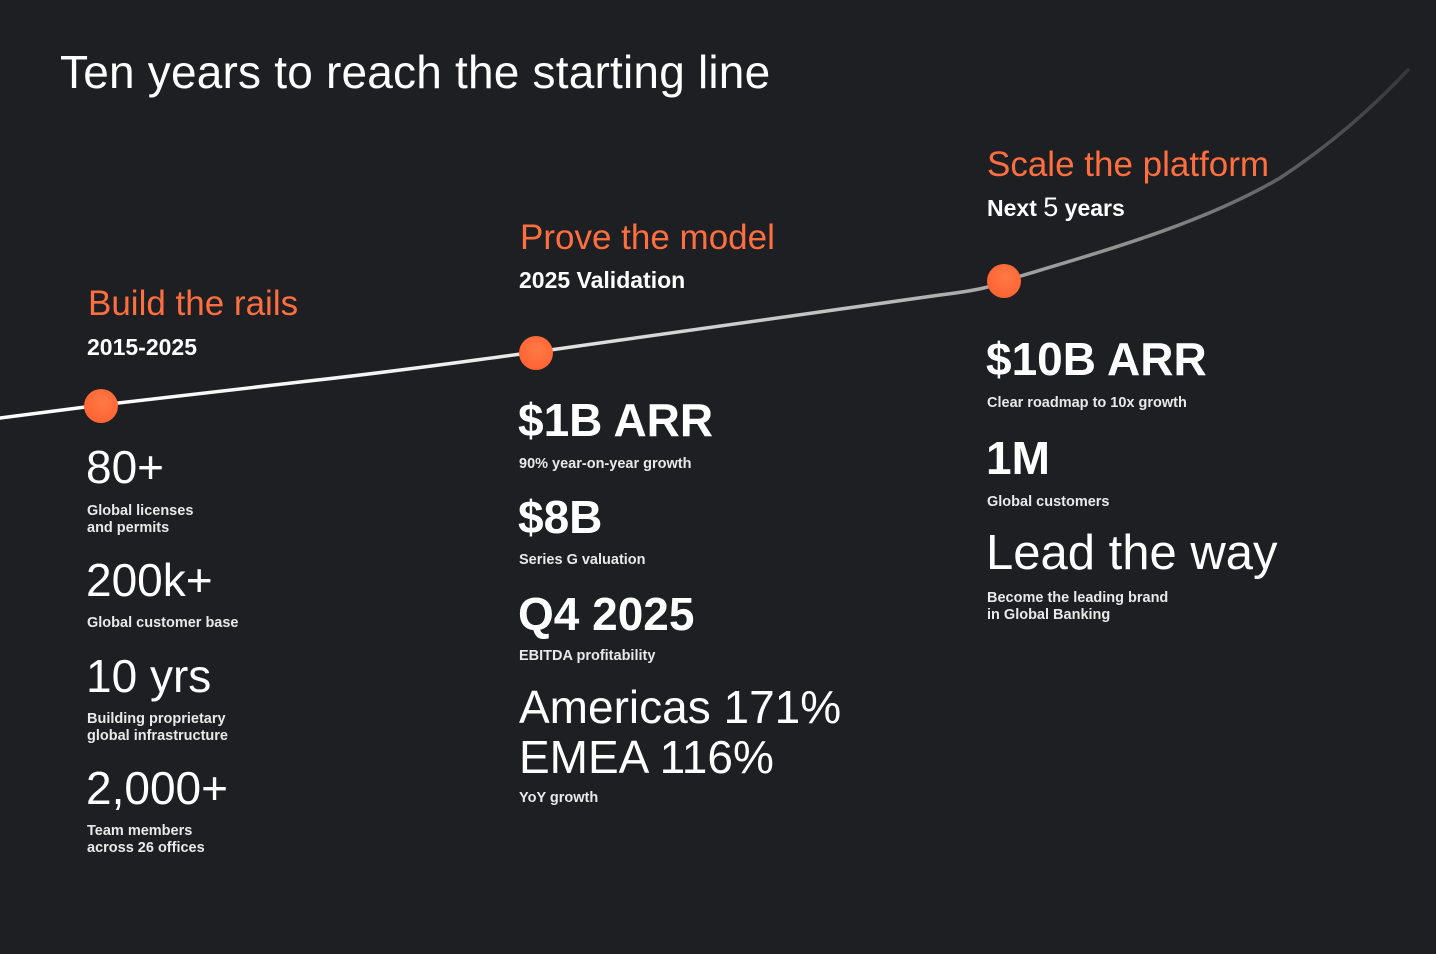  Describe the element at coordinates (605, 464) in the screenshot. I see `stat-label: 90% year-on-year growth` at that location.